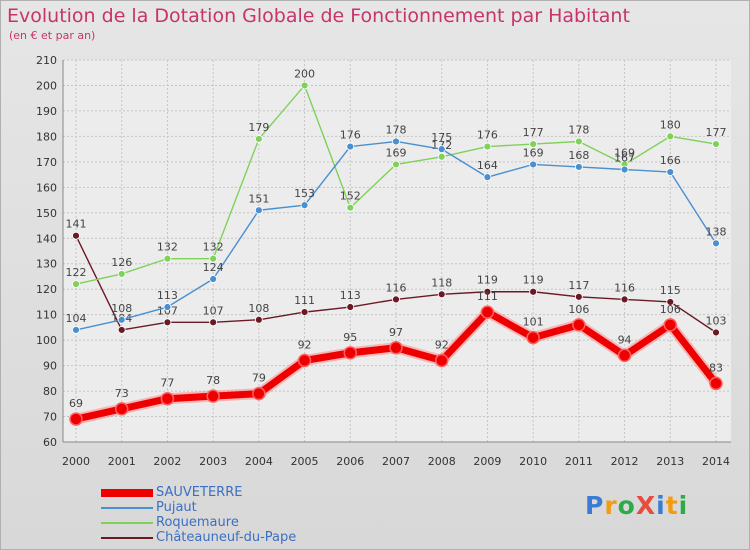 The image size is (750, 550). What do you see at coordinates (304, 73) in the screenshot?
I see `data-label: 200` at bounding box center [304, 73].